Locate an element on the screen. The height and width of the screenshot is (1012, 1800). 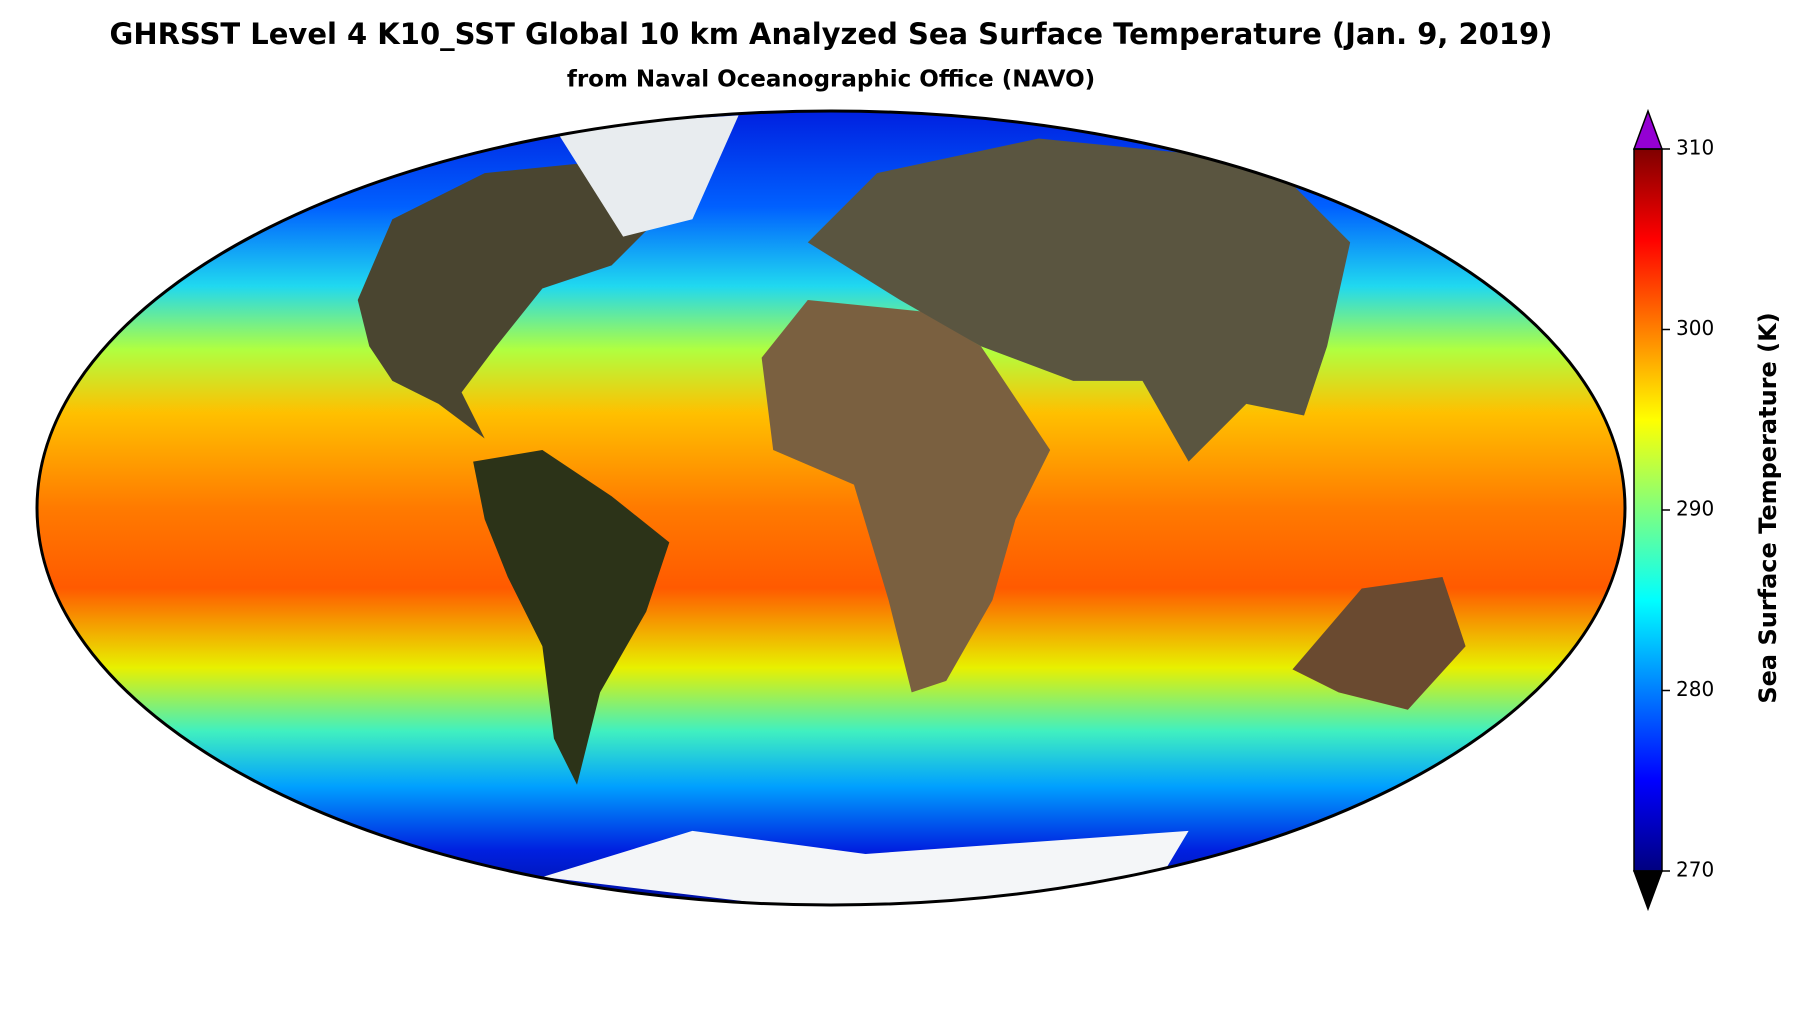
north-america is located at coordinates (502, 300).